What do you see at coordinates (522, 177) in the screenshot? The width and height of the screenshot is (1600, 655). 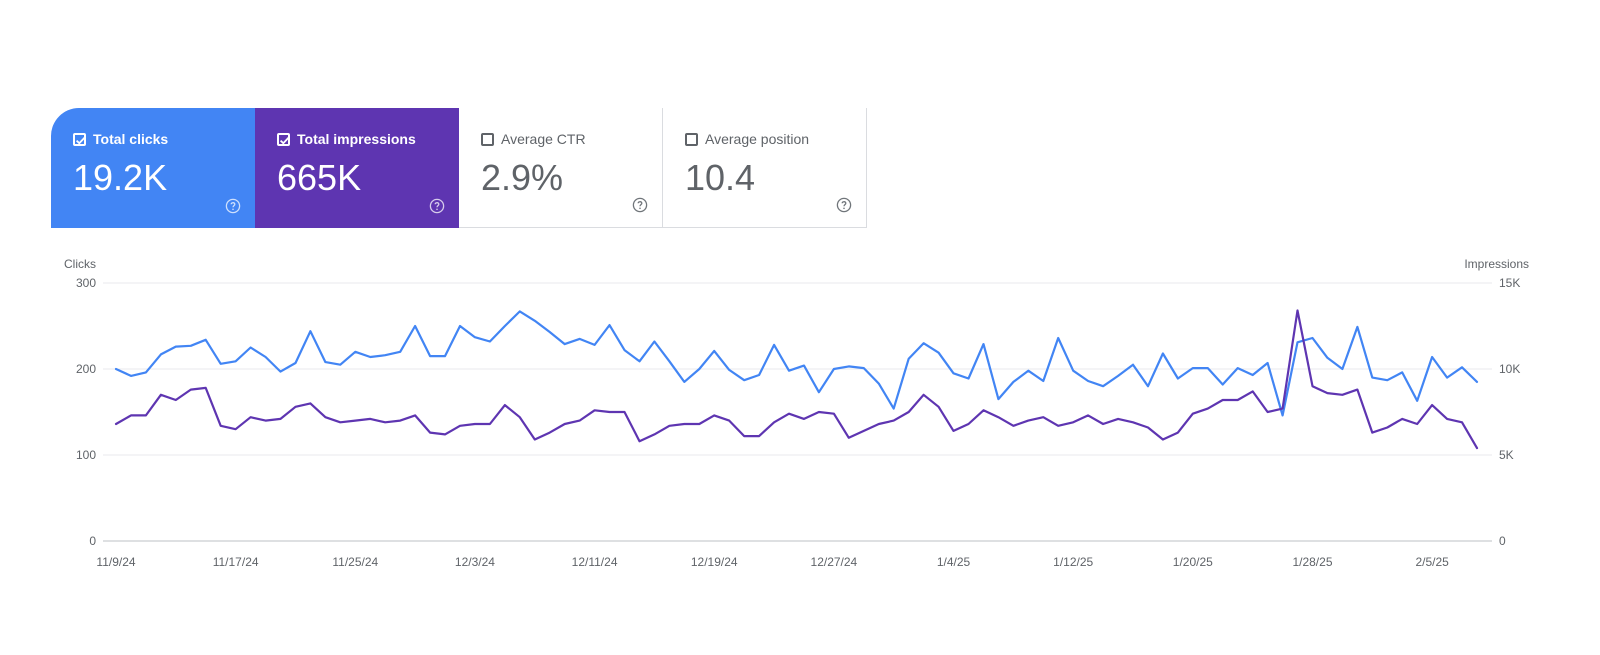 I see `card-value: 2.9%` at bounding box center [522, 177].